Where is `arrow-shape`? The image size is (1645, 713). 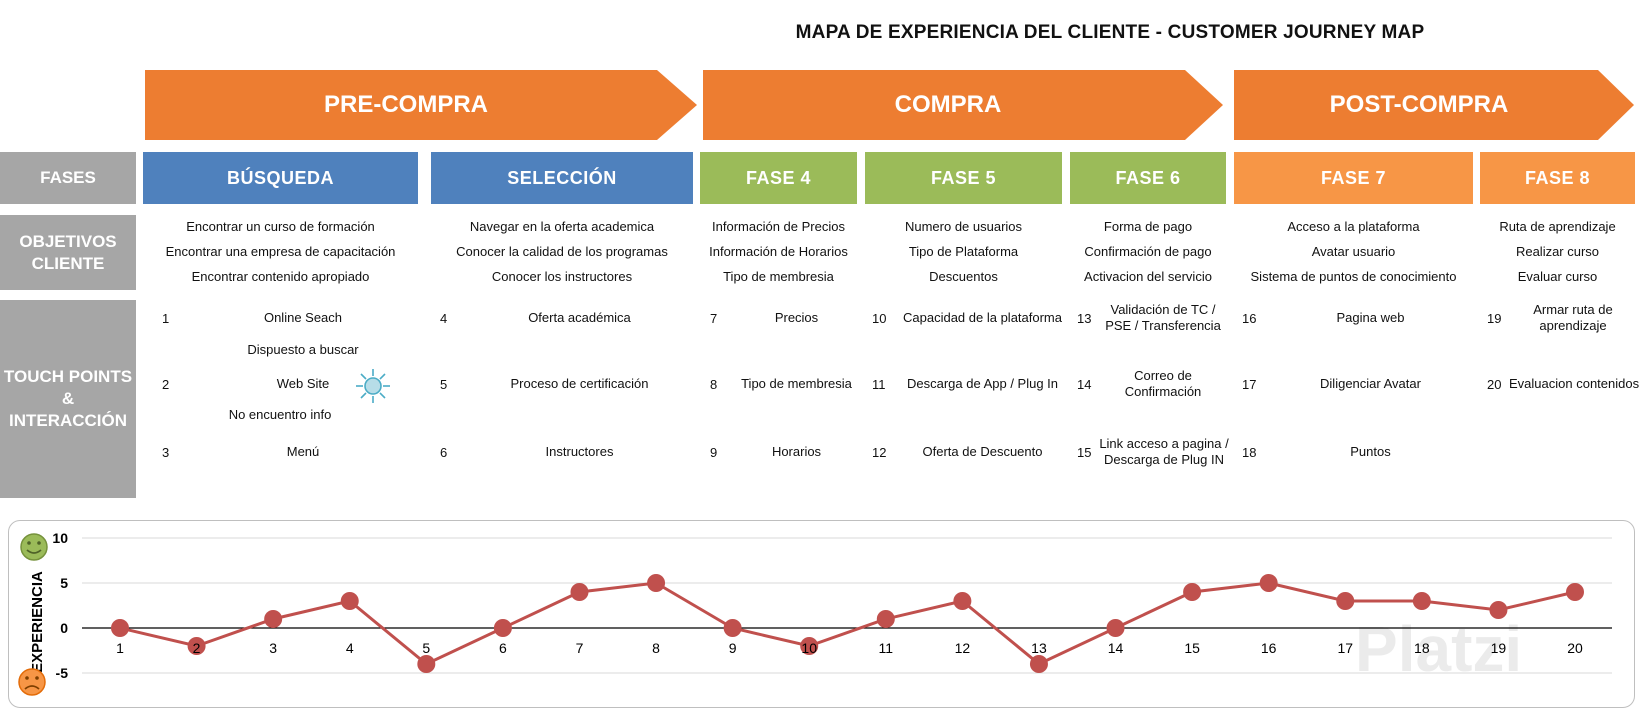 arrow-shape is located at coordinates (1434, 105).